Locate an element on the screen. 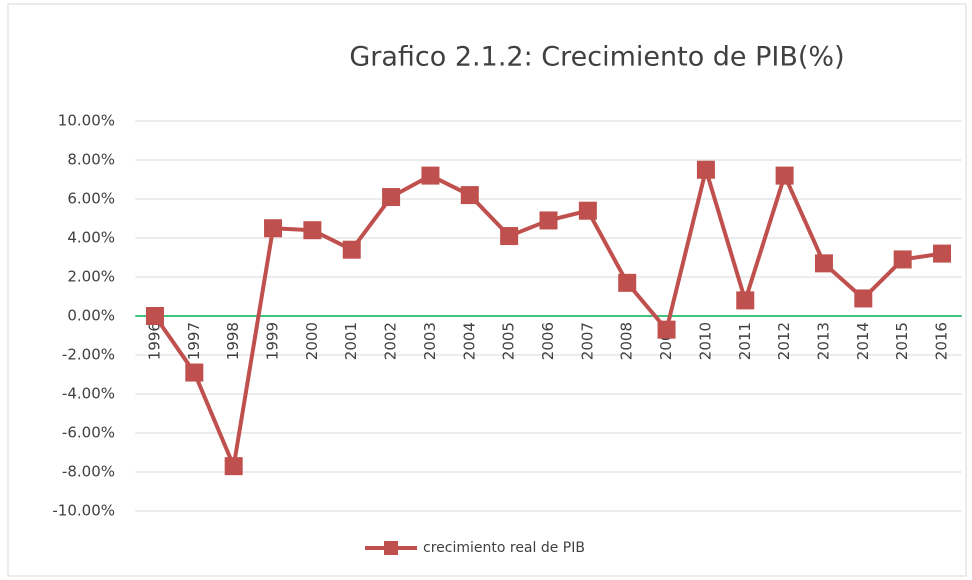  y-tick-label: 0.00% is located at coordinates (91, 316).